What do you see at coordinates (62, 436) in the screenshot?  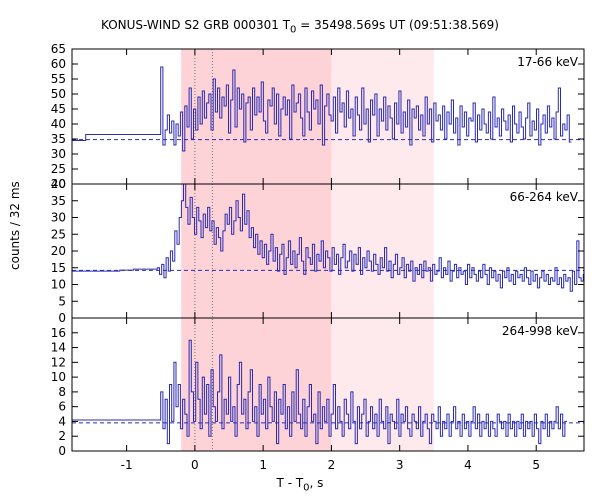 I see `y-tick-label-2-2: 2` at bounding box center [62, 436].